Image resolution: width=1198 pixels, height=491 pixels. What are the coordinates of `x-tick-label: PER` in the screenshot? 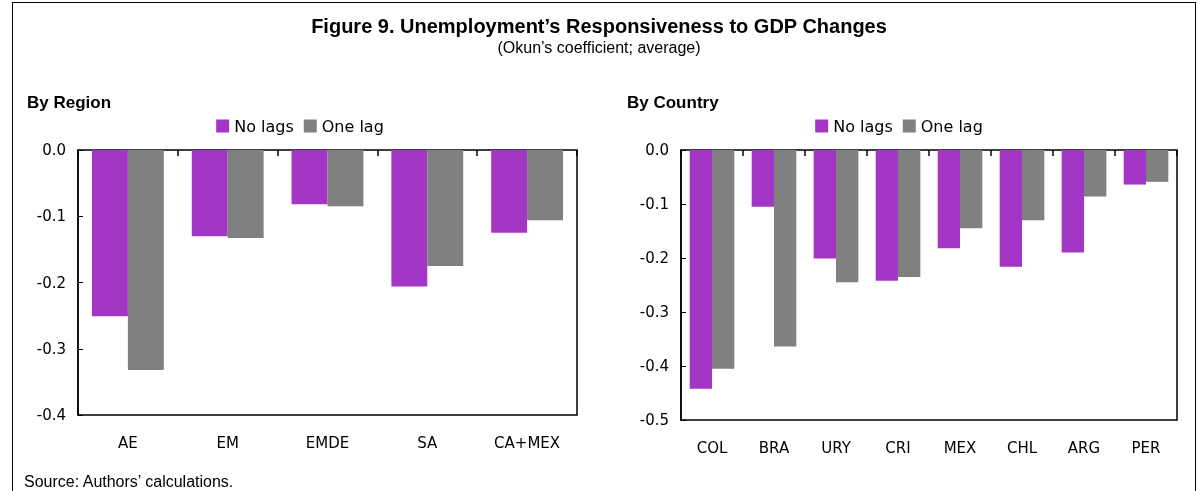 It's located at (1146, 447).